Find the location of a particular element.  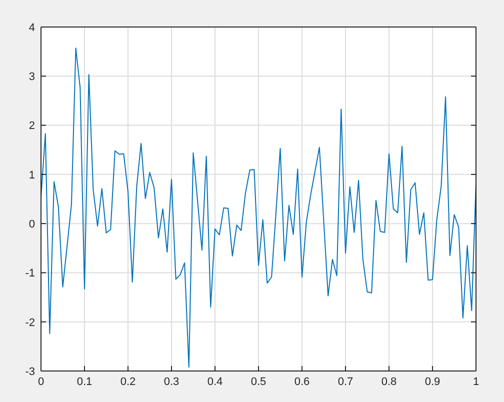

y-tick-label: 1 is located at coordinates (31, 175).